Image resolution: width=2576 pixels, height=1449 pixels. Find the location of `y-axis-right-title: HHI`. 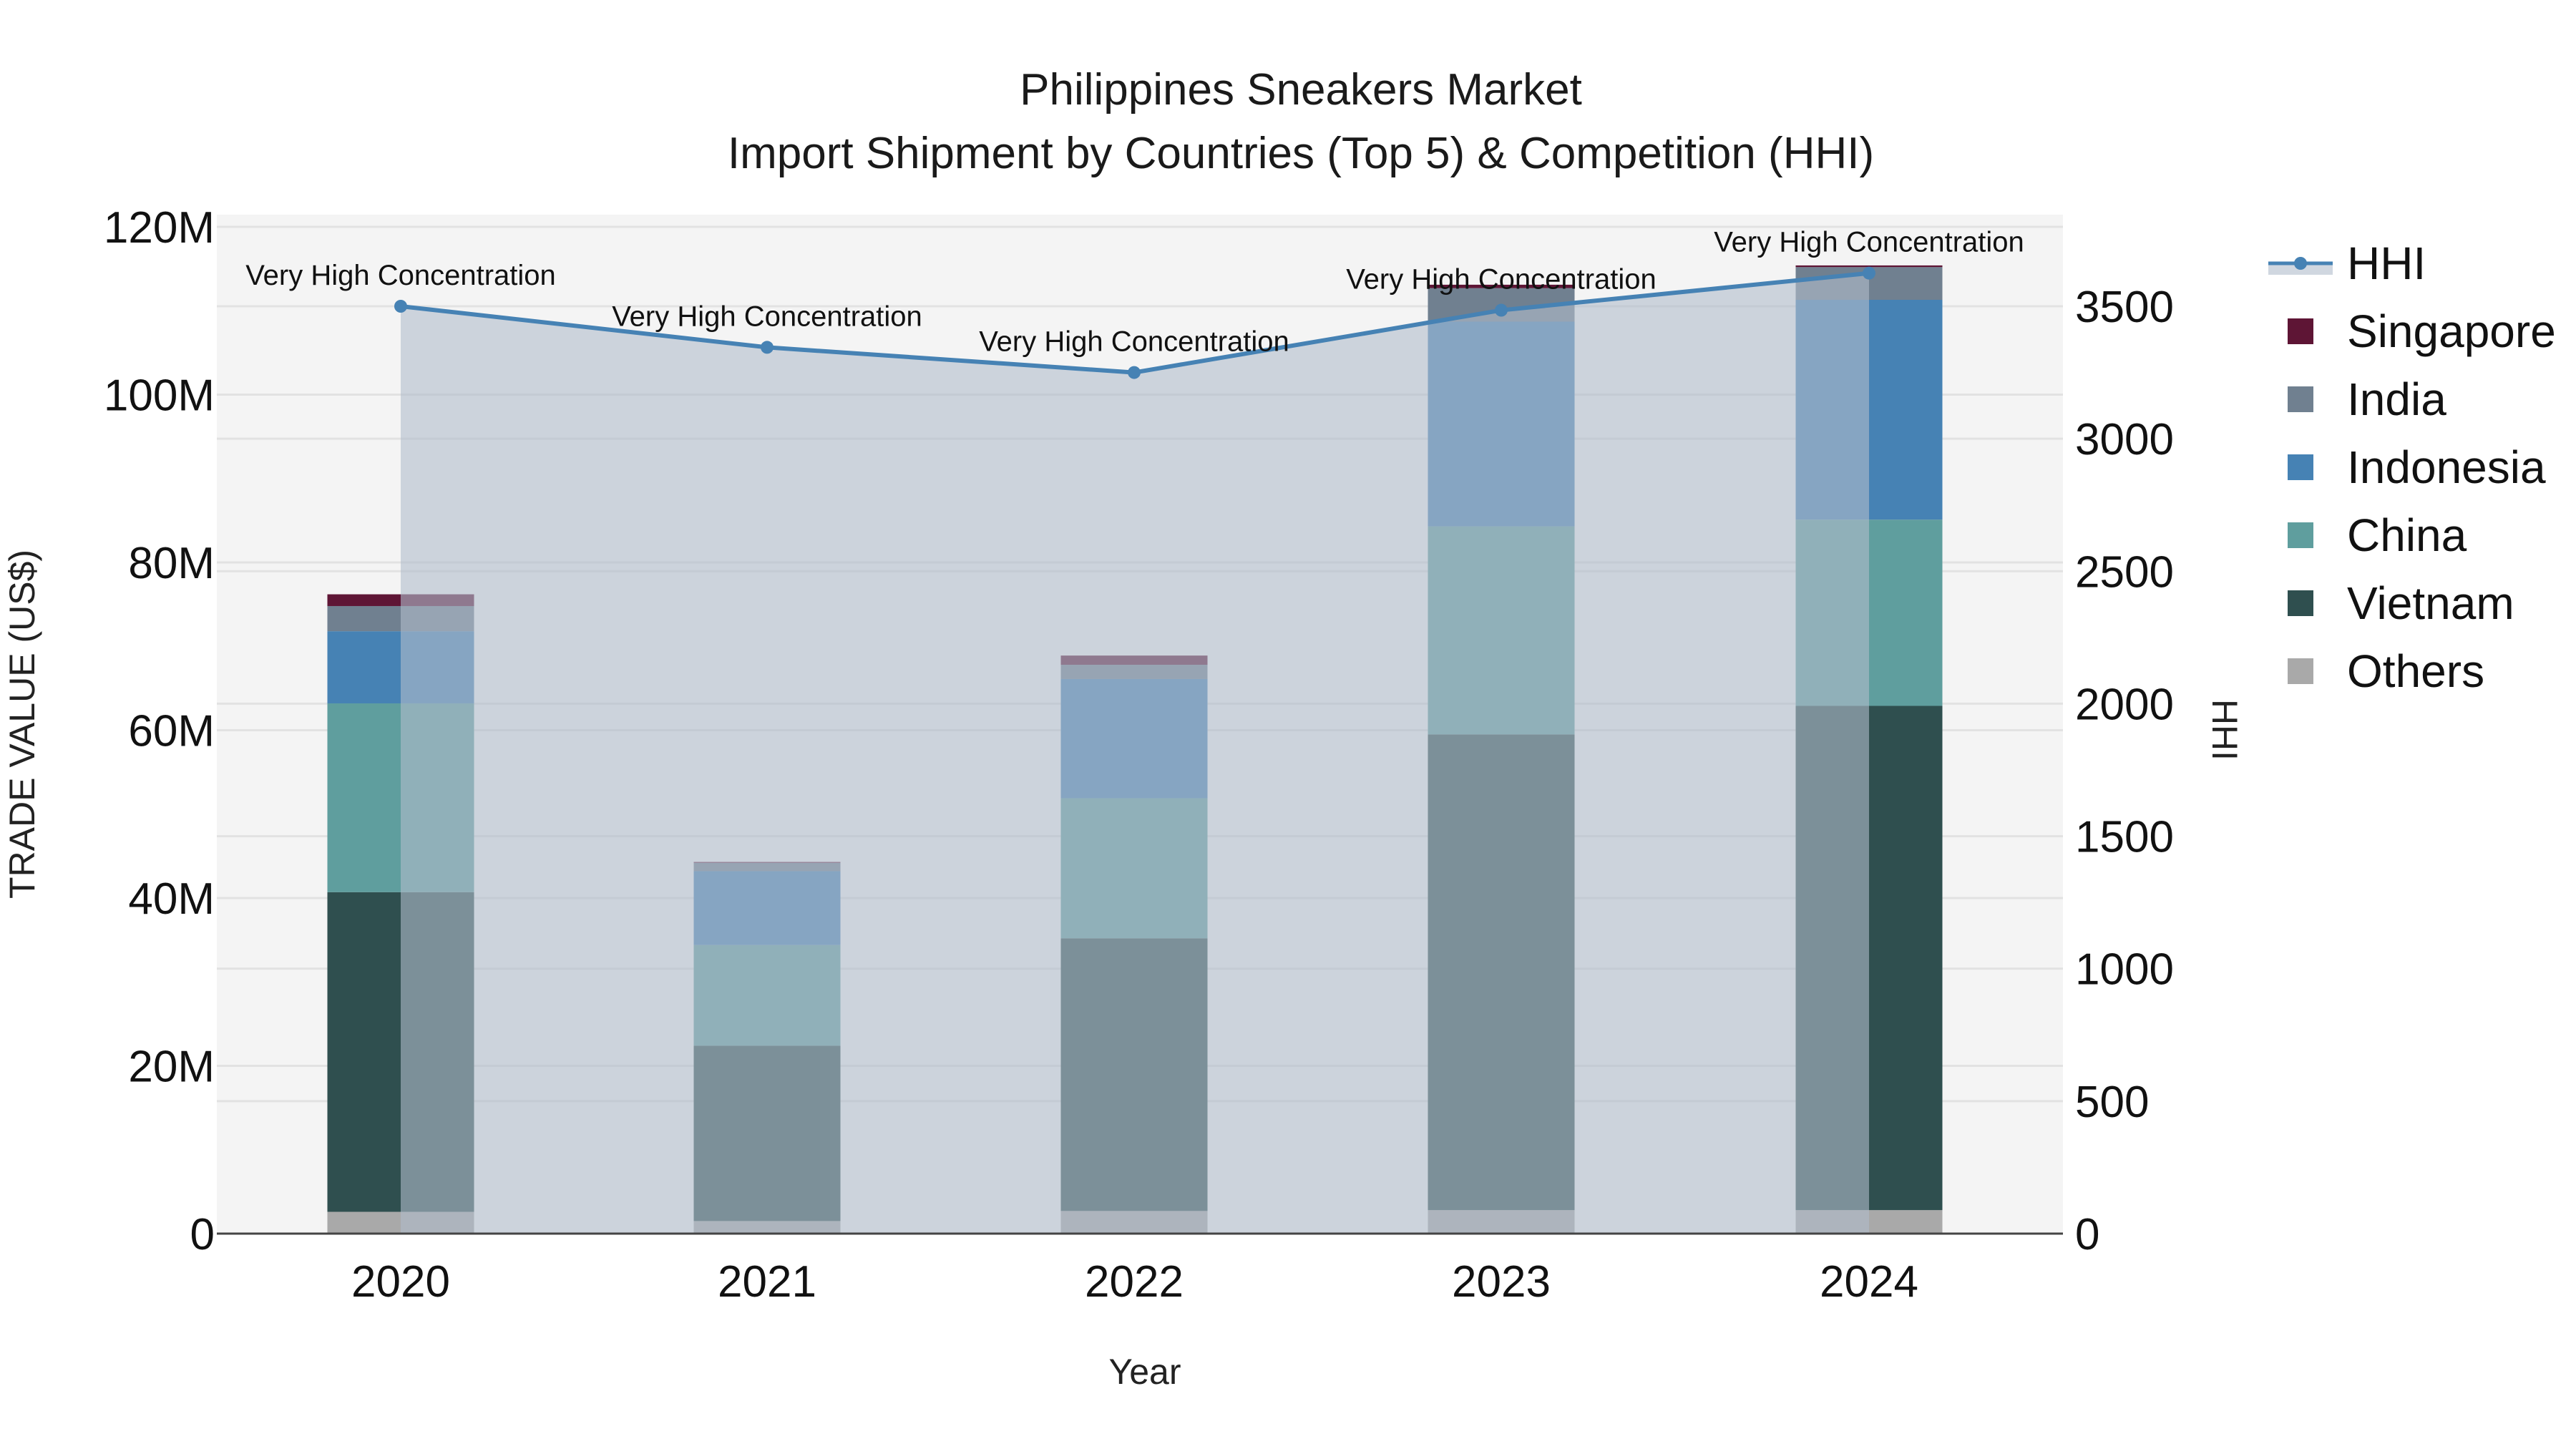

y-axis-right-title: HHI is located at coordinates (2225, 730).